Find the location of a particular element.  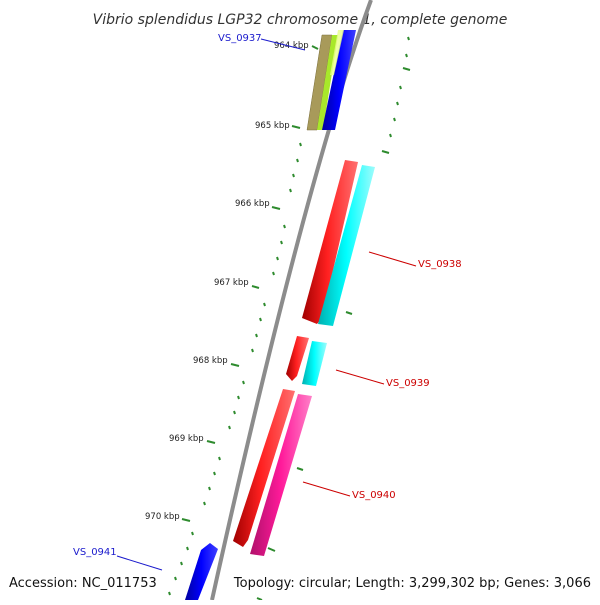

gene-vs0941-blue is located at coordinates (201, 571).